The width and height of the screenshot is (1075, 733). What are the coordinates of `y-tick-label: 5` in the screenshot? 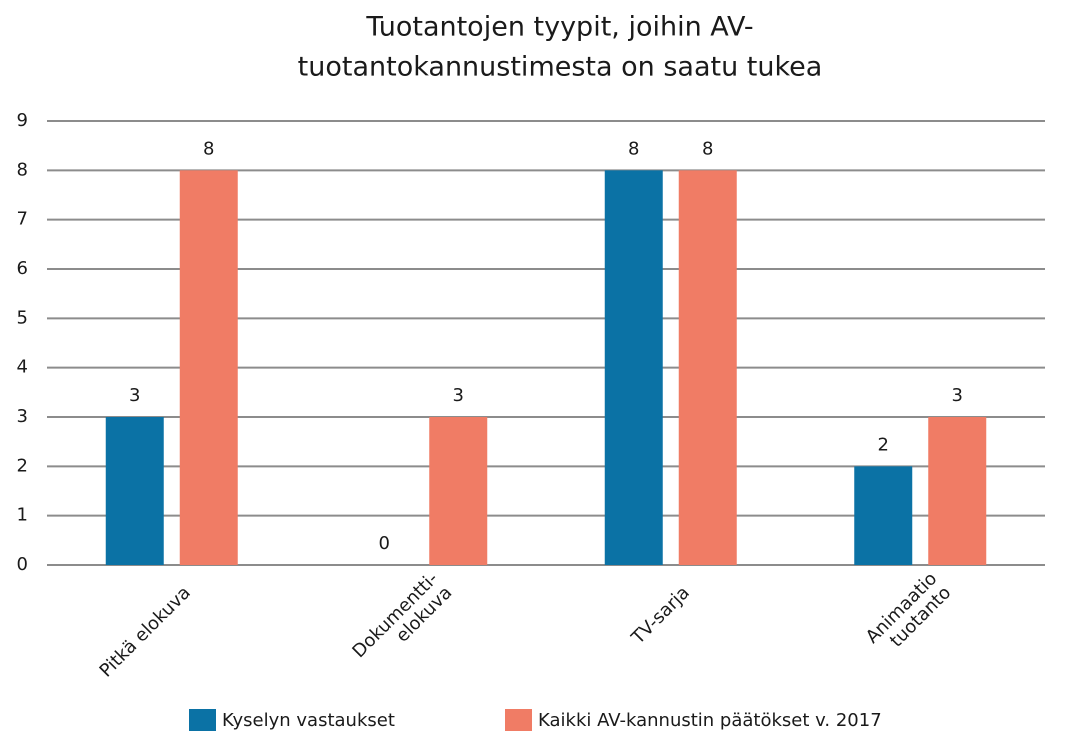 It's located at (22, 317).